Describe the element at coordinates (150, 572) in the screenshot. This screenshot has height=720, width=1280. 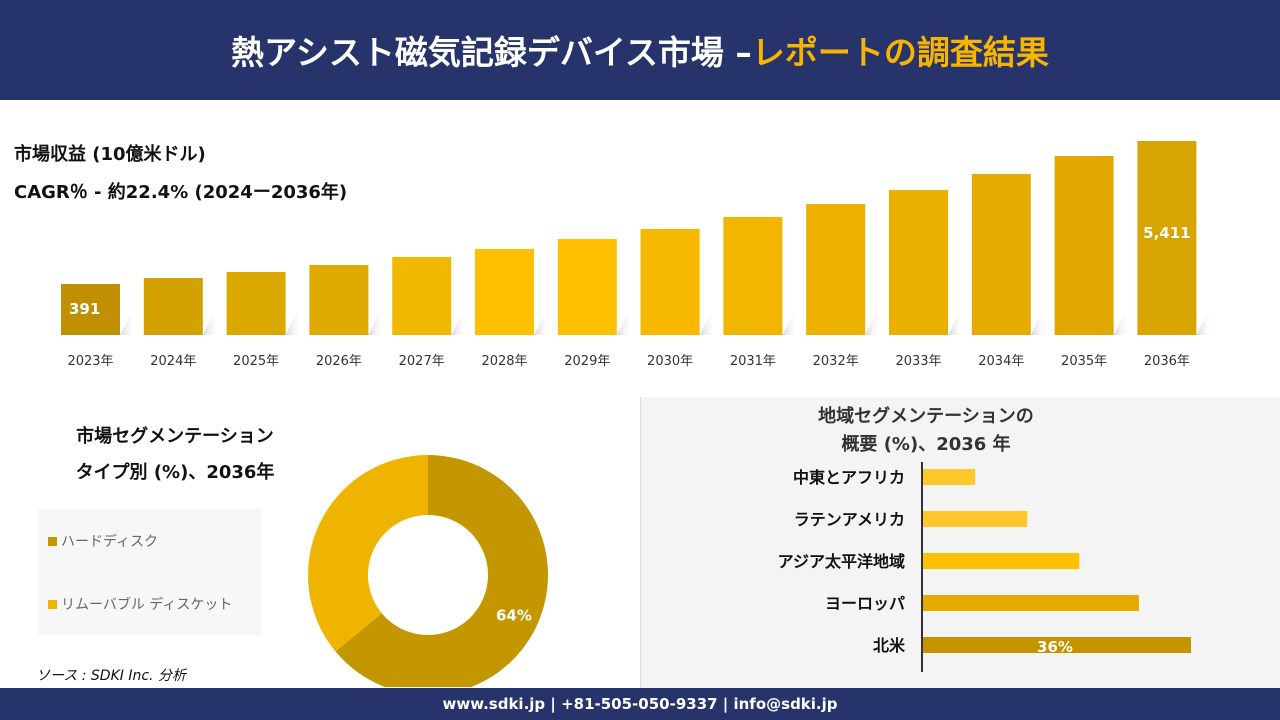
I see `donut-legend: ハードディスク リムーバブル ディスケット` at that location.